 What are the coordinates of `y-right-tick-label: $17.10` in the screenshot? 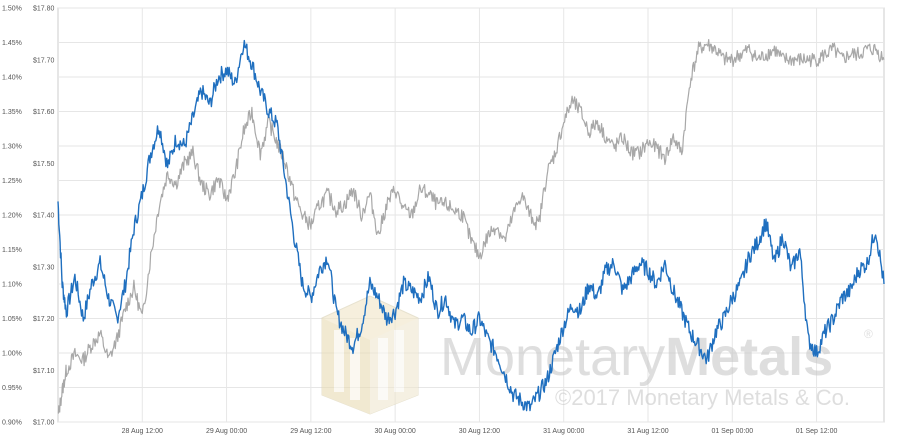 It's located at (44, 371).